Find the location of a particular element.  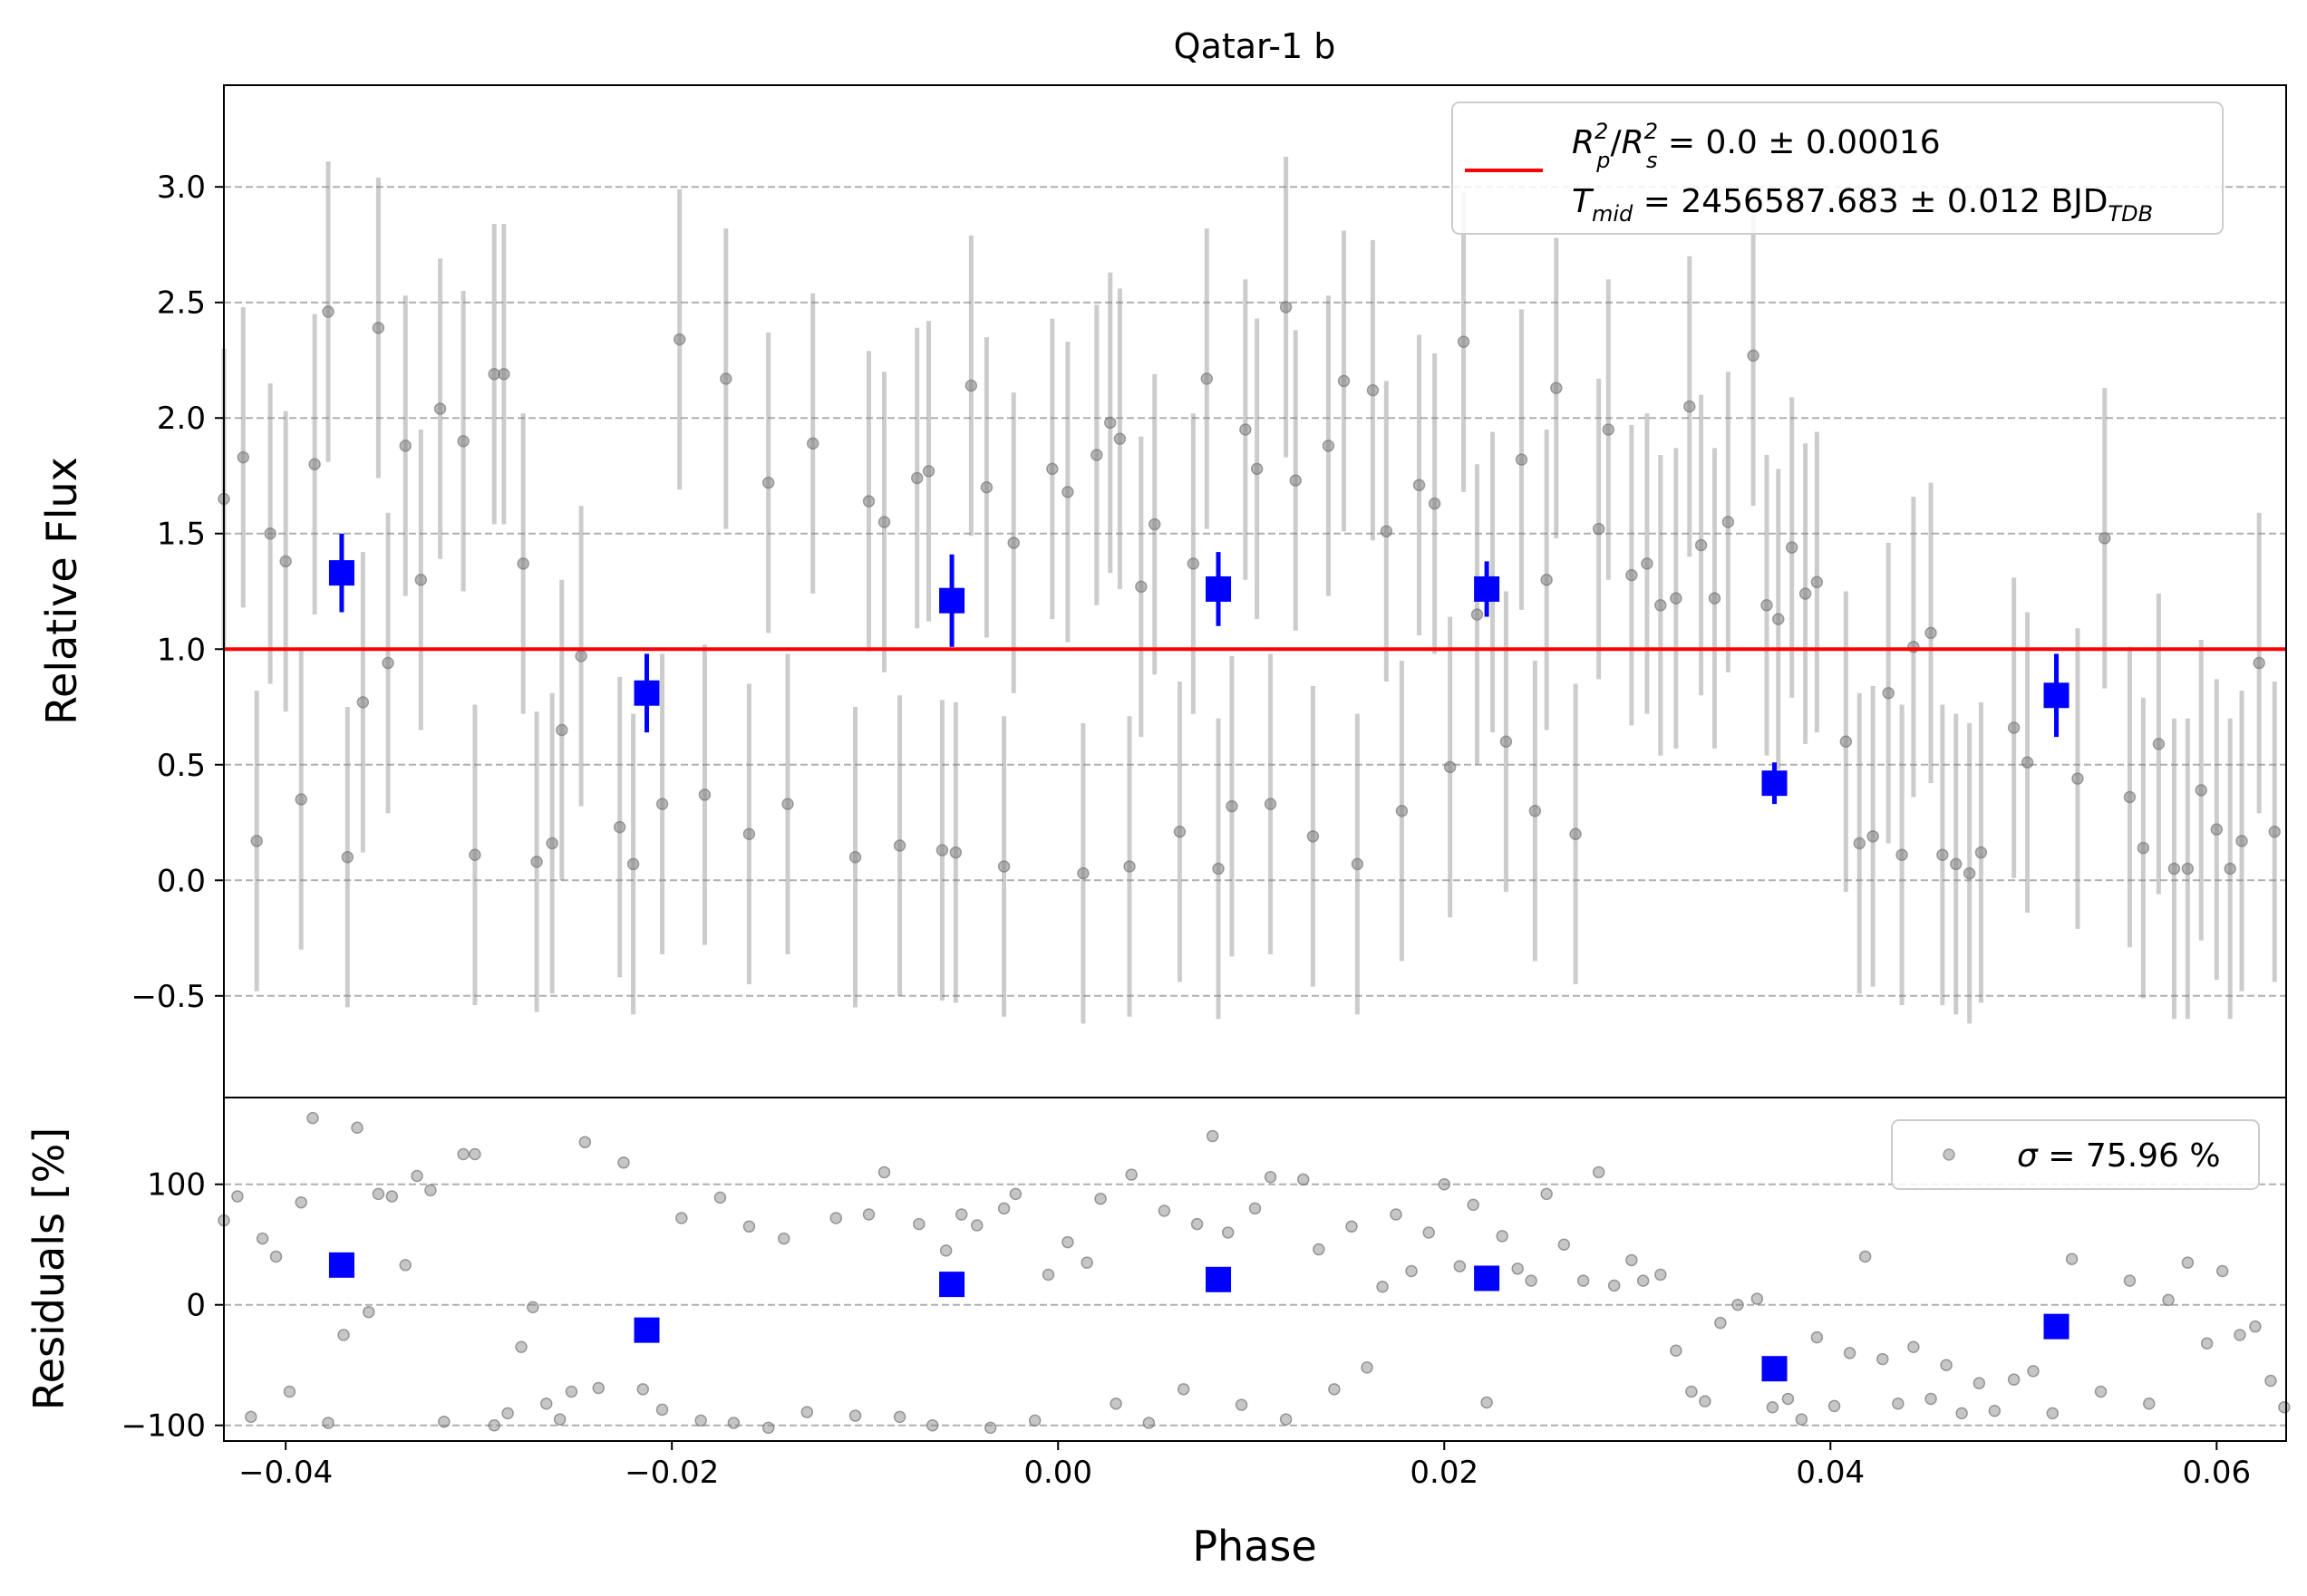

x-axis-label: Phase is located at coordinates (1254, 1546).